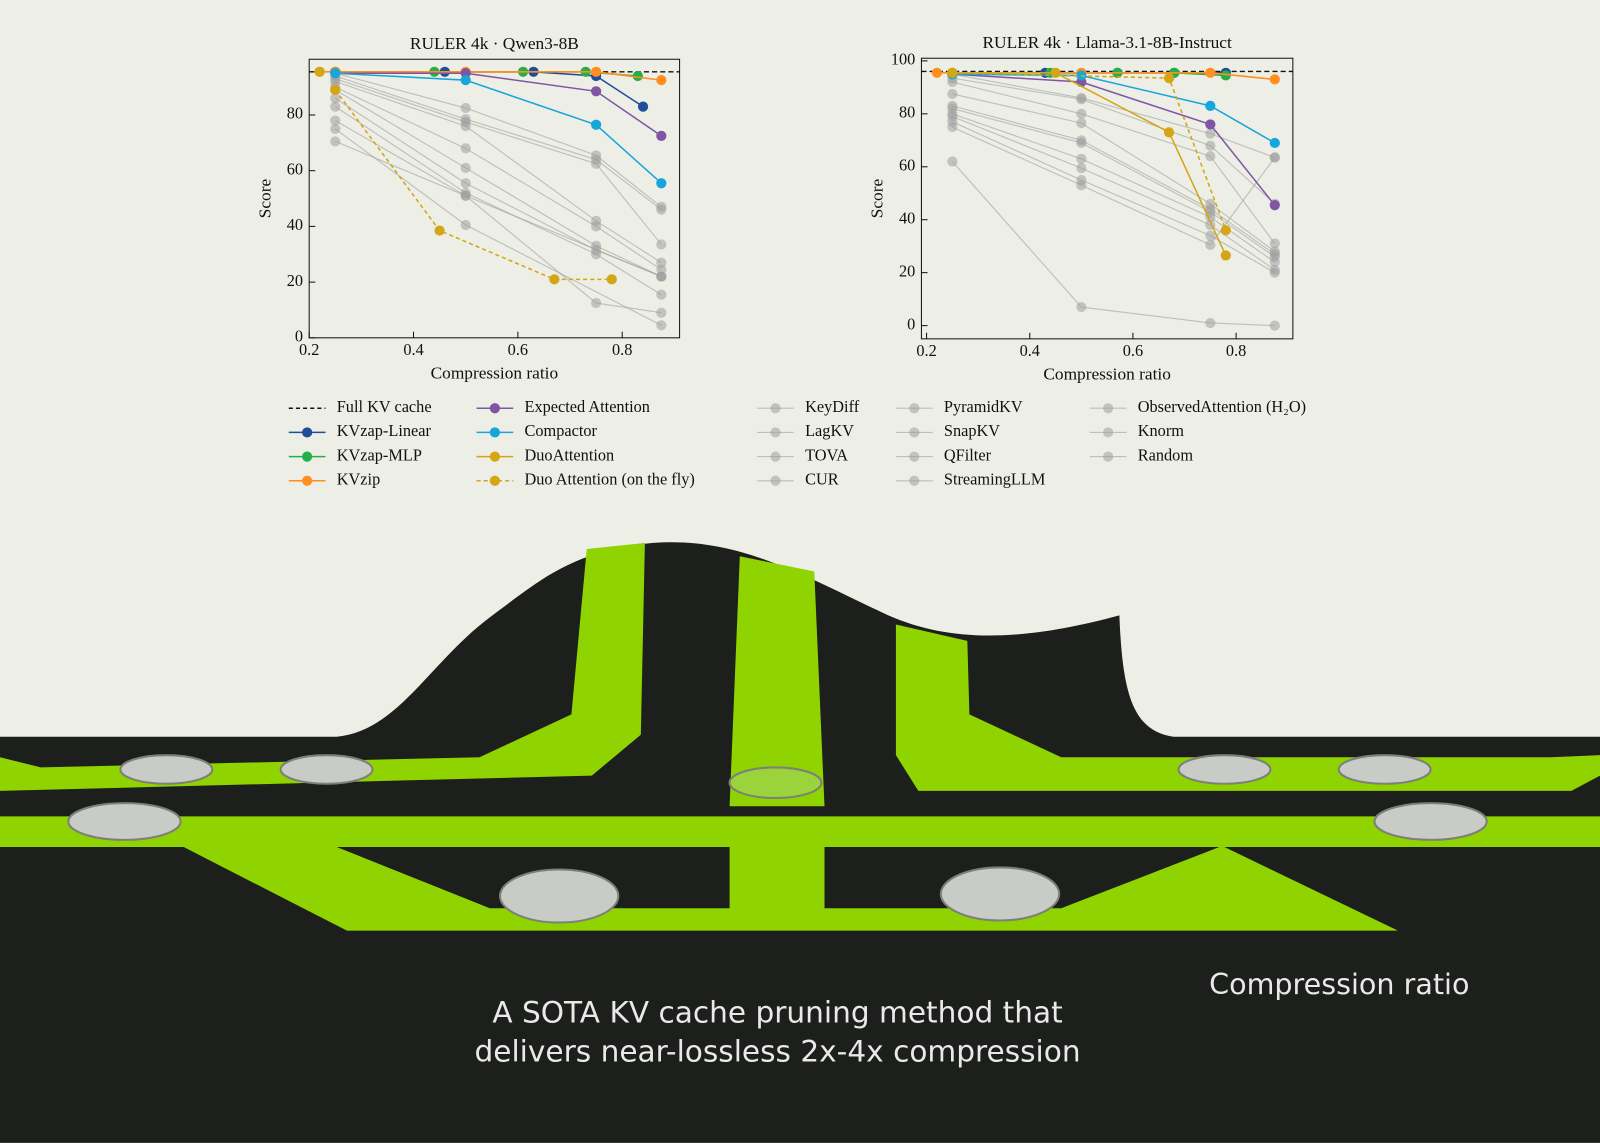 This screenshot has height=1143, width=1600. Describe the element at coordinates (903, 59) in the screenshot. I see `y-tick-label: 100` at that location.